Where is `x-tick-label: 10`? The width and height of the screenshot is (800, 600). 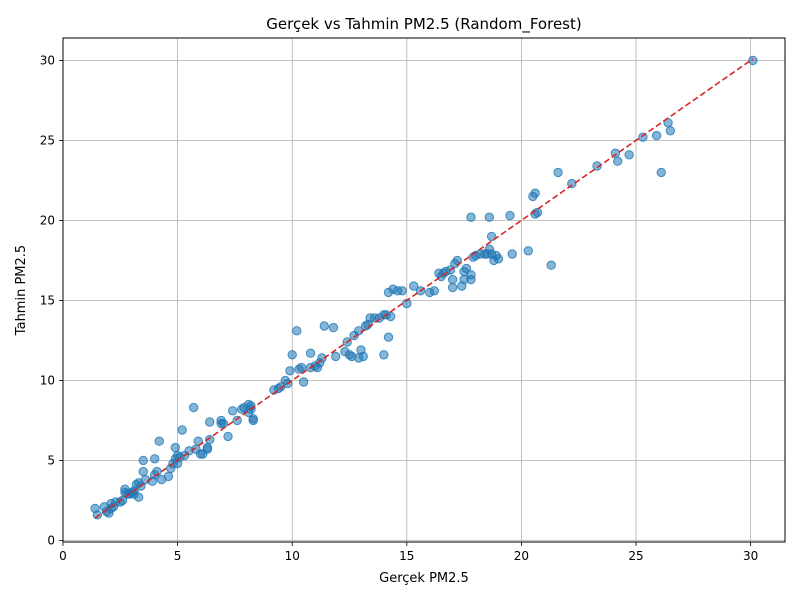
x-tick-label: 10 is located at coordinates (292, 556).